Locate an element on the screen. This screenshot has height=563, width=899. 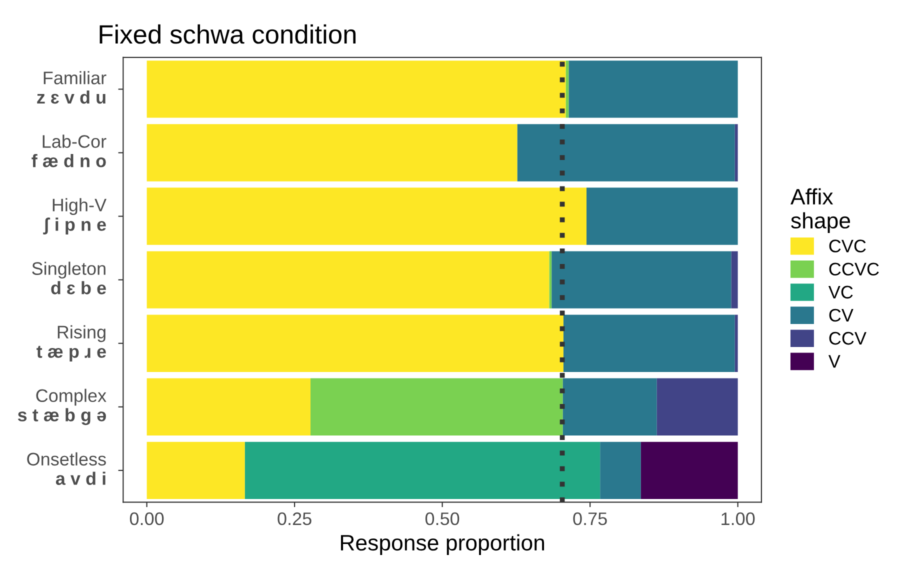
chart-title: Fixed schwa condition is located at coordinates (228, 34).